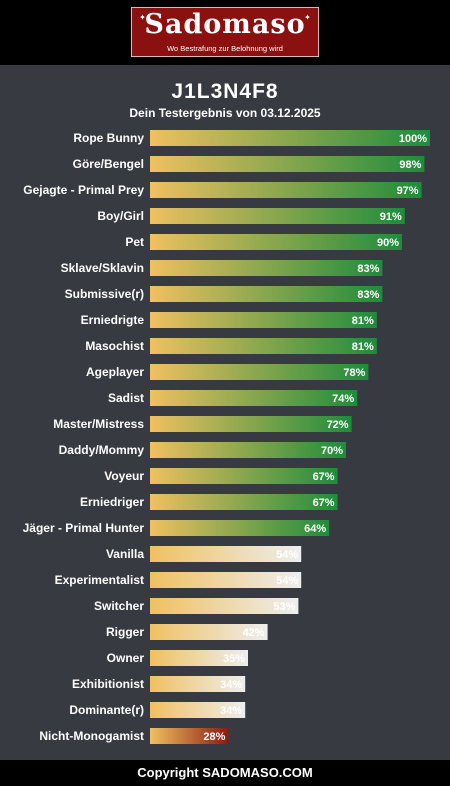 The image size is (450, 786). What do you see at coordinates (115, 372) in the screenshot?
I see `category-label: Ageplayer` at bounding box center [115, 372].